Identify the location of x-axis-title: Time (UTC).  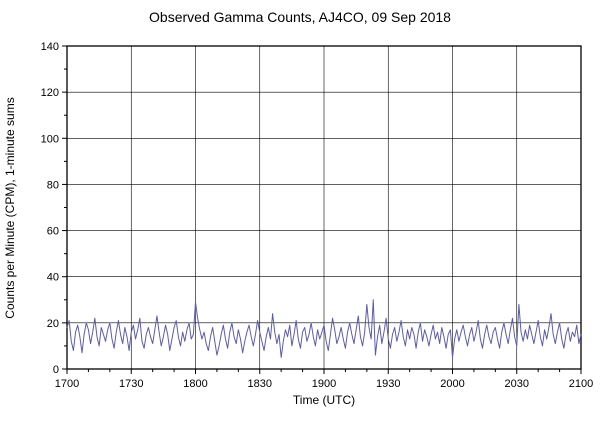
(324, 400).